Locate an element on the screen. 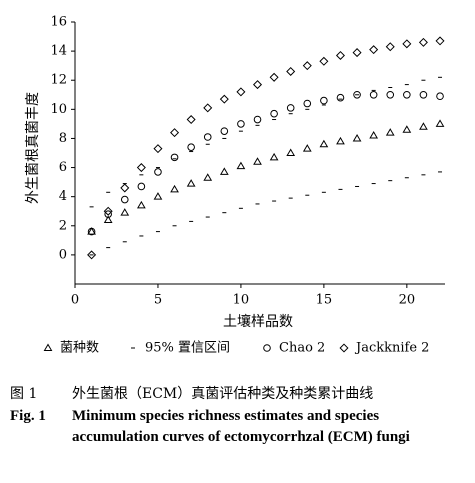 This screenshot has height=483, width=475. x-axis-label: 土壤样品数 is located at coordinates (258, 321).